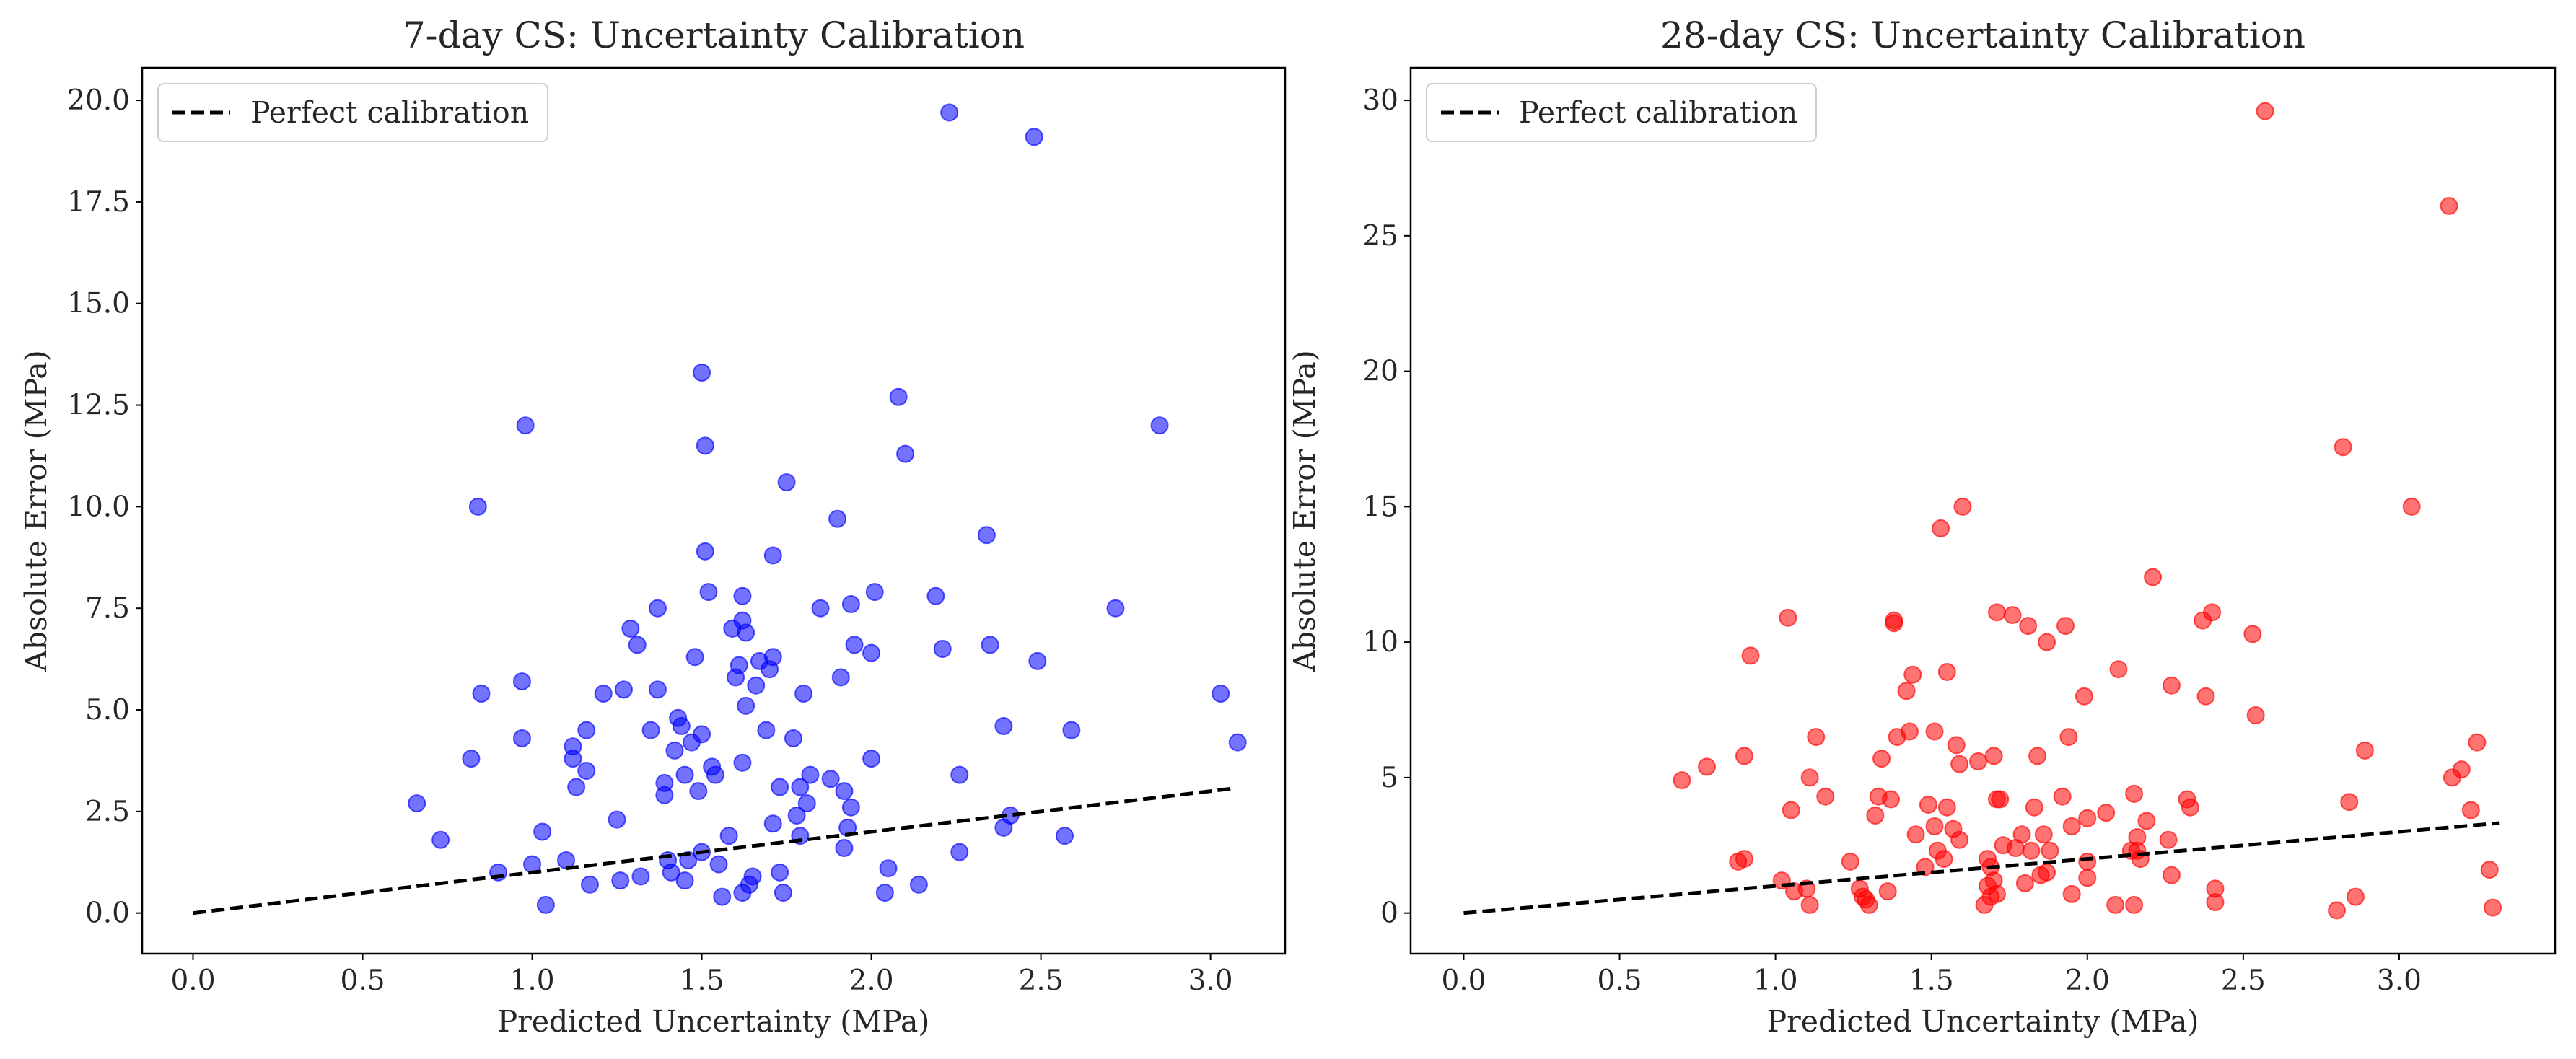 This screenshot has width=2576, height=1059. What do you see at coordinates (1380, 236) in the screenshot?
I see `y-tick-label: 25` at bounding box center [1380, 236].